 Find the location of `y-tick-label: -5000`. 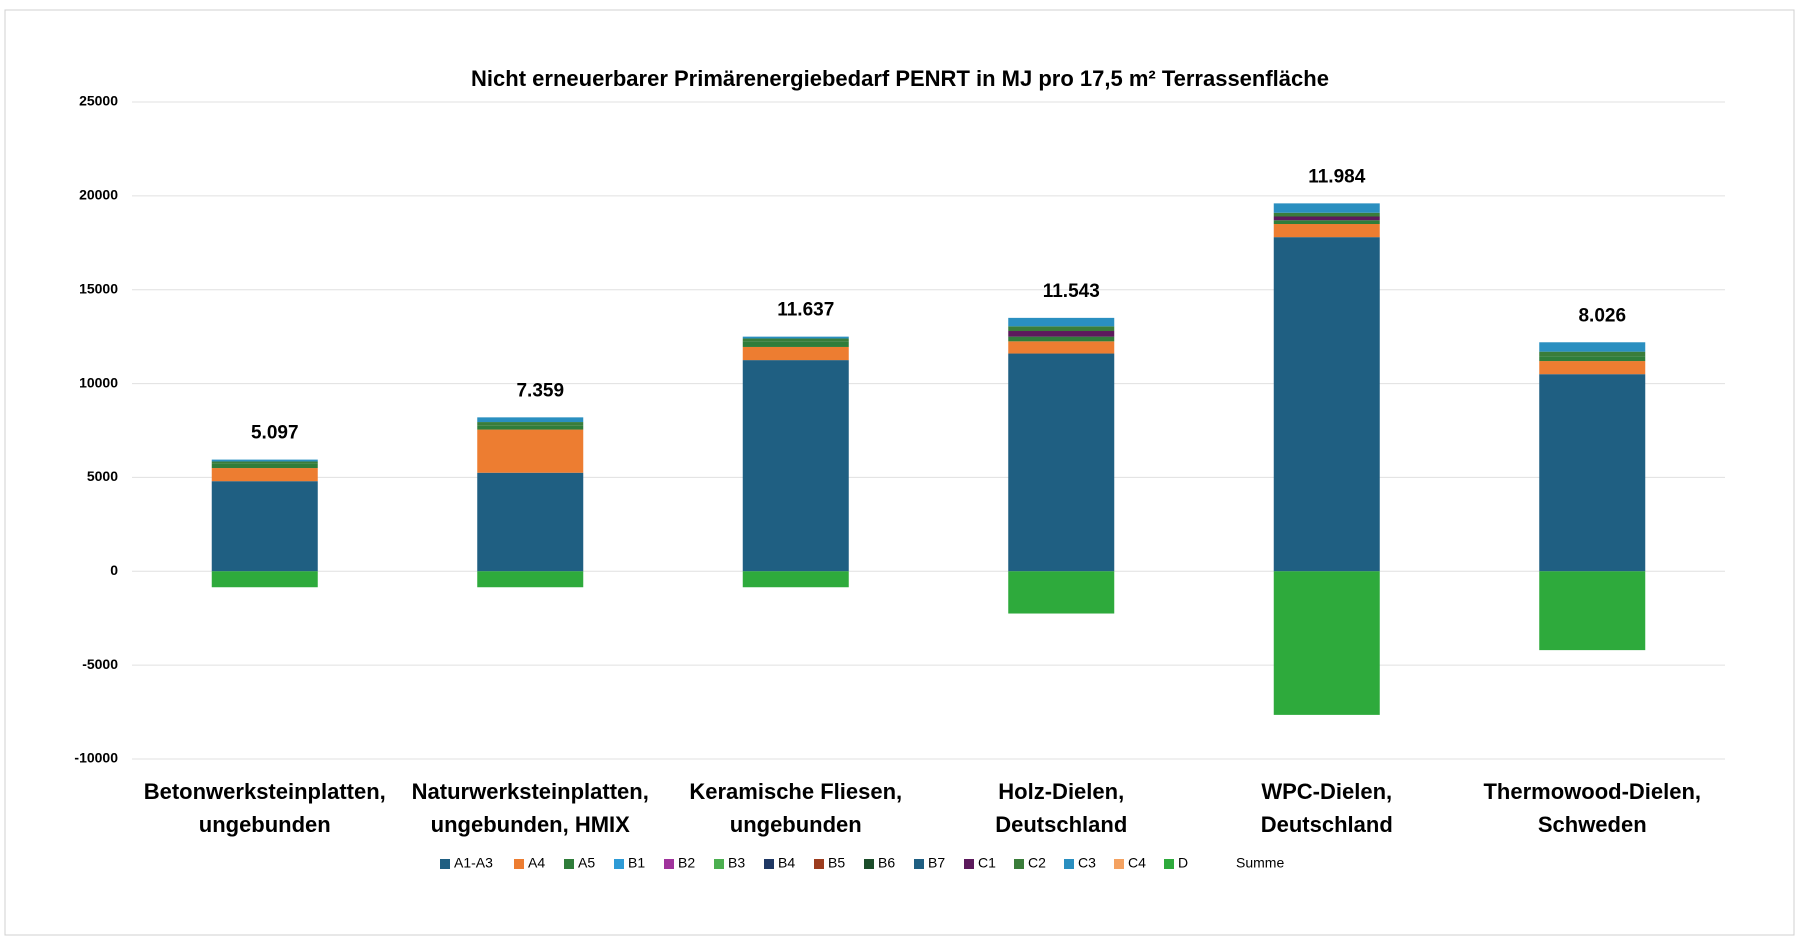

y-tick-label: -5000 is located at coordinates (100, 664).